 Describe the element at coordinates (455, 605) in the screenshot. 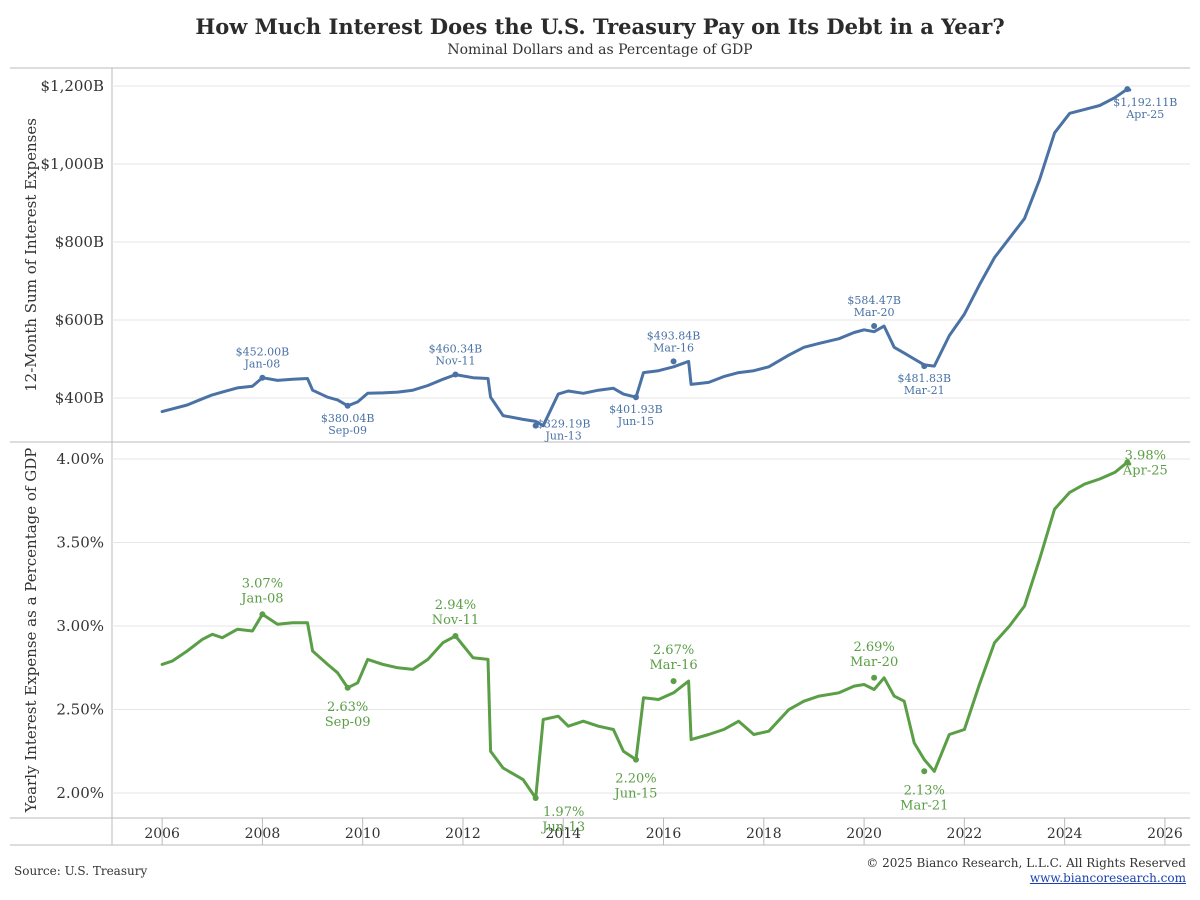

I see `annotation-value: 2.94%` at that location.